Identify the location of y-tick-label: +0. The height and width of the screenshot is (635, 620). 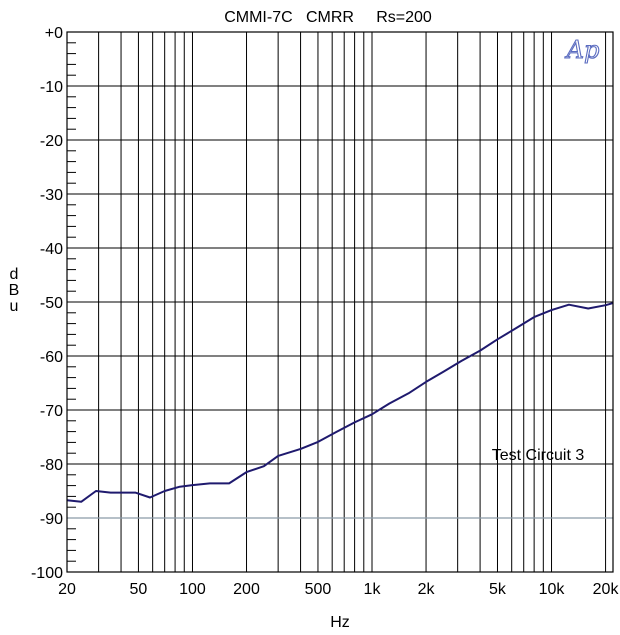
(54, 33).